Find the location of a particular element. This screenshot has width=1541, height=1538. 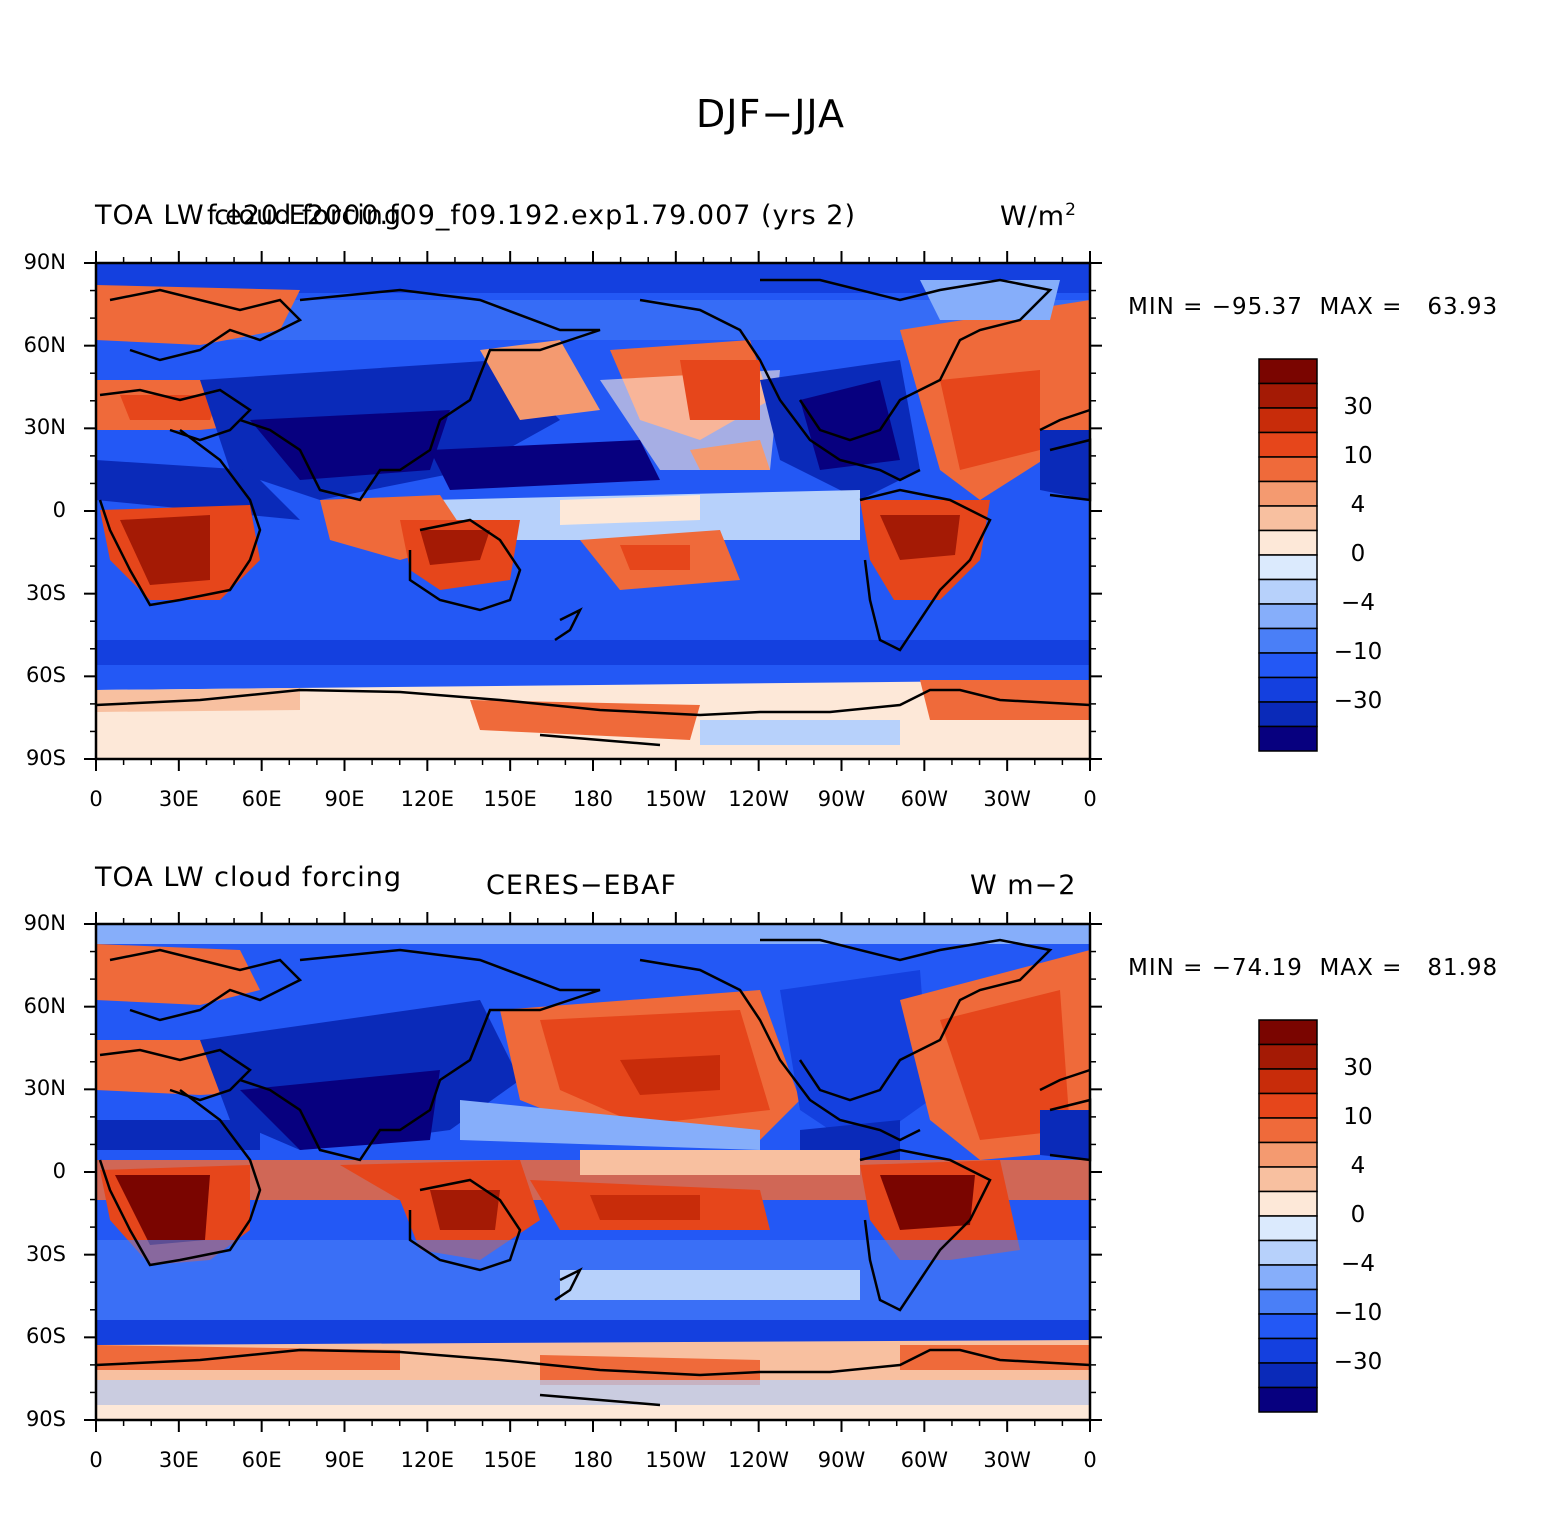

panel2-colorbar: 30 10 4 0 −4 −10 −30 is located at coordinates (1358, 1219).